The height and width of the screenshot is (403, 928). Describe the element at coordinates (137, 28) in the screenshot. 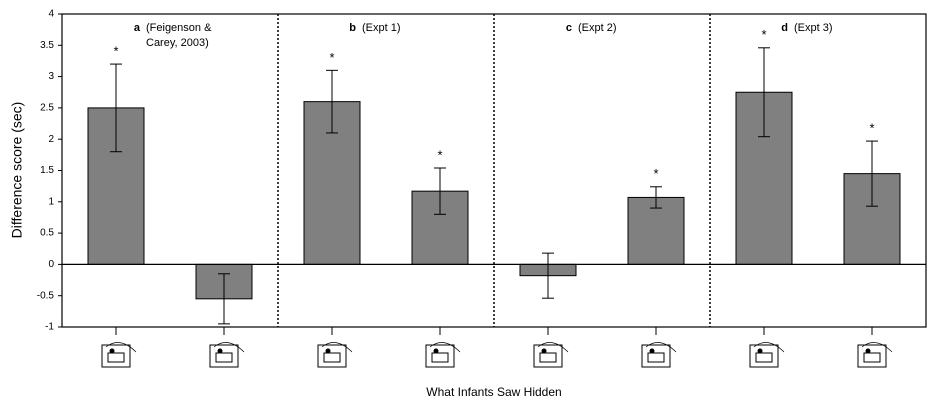

I see `panel-letter: a` at that location.